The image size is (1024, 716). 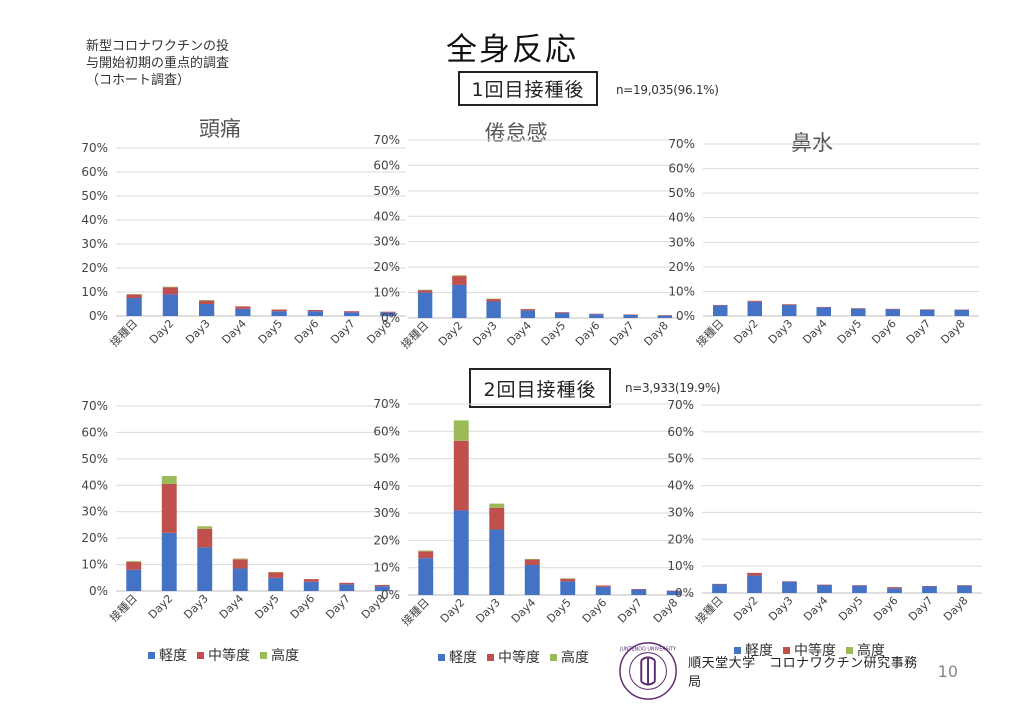 What do you see at coordinates (138, 80) in the screenshot?
I see `survey-description-line-3: （コホート調査）` at bounding box center [138, 80].